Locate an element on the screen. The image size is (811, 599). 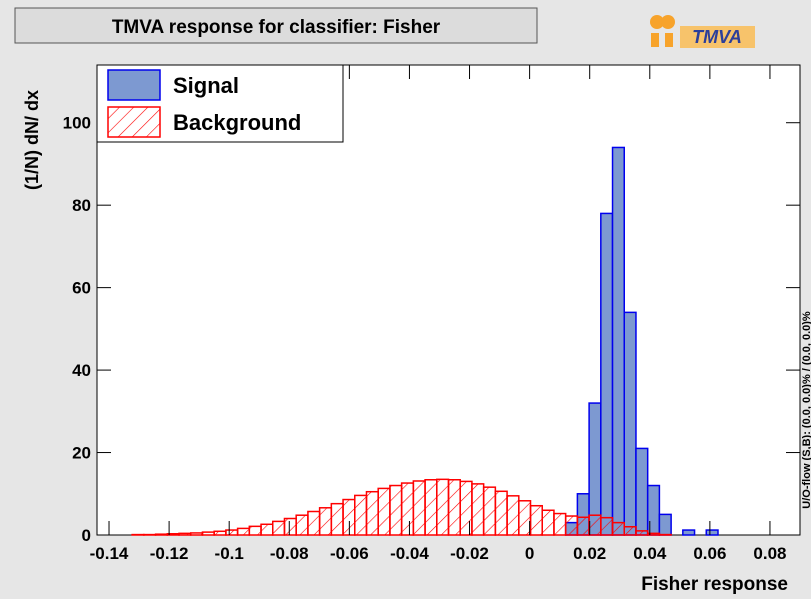
legend-label: Background is located at coordinates (237, 122).